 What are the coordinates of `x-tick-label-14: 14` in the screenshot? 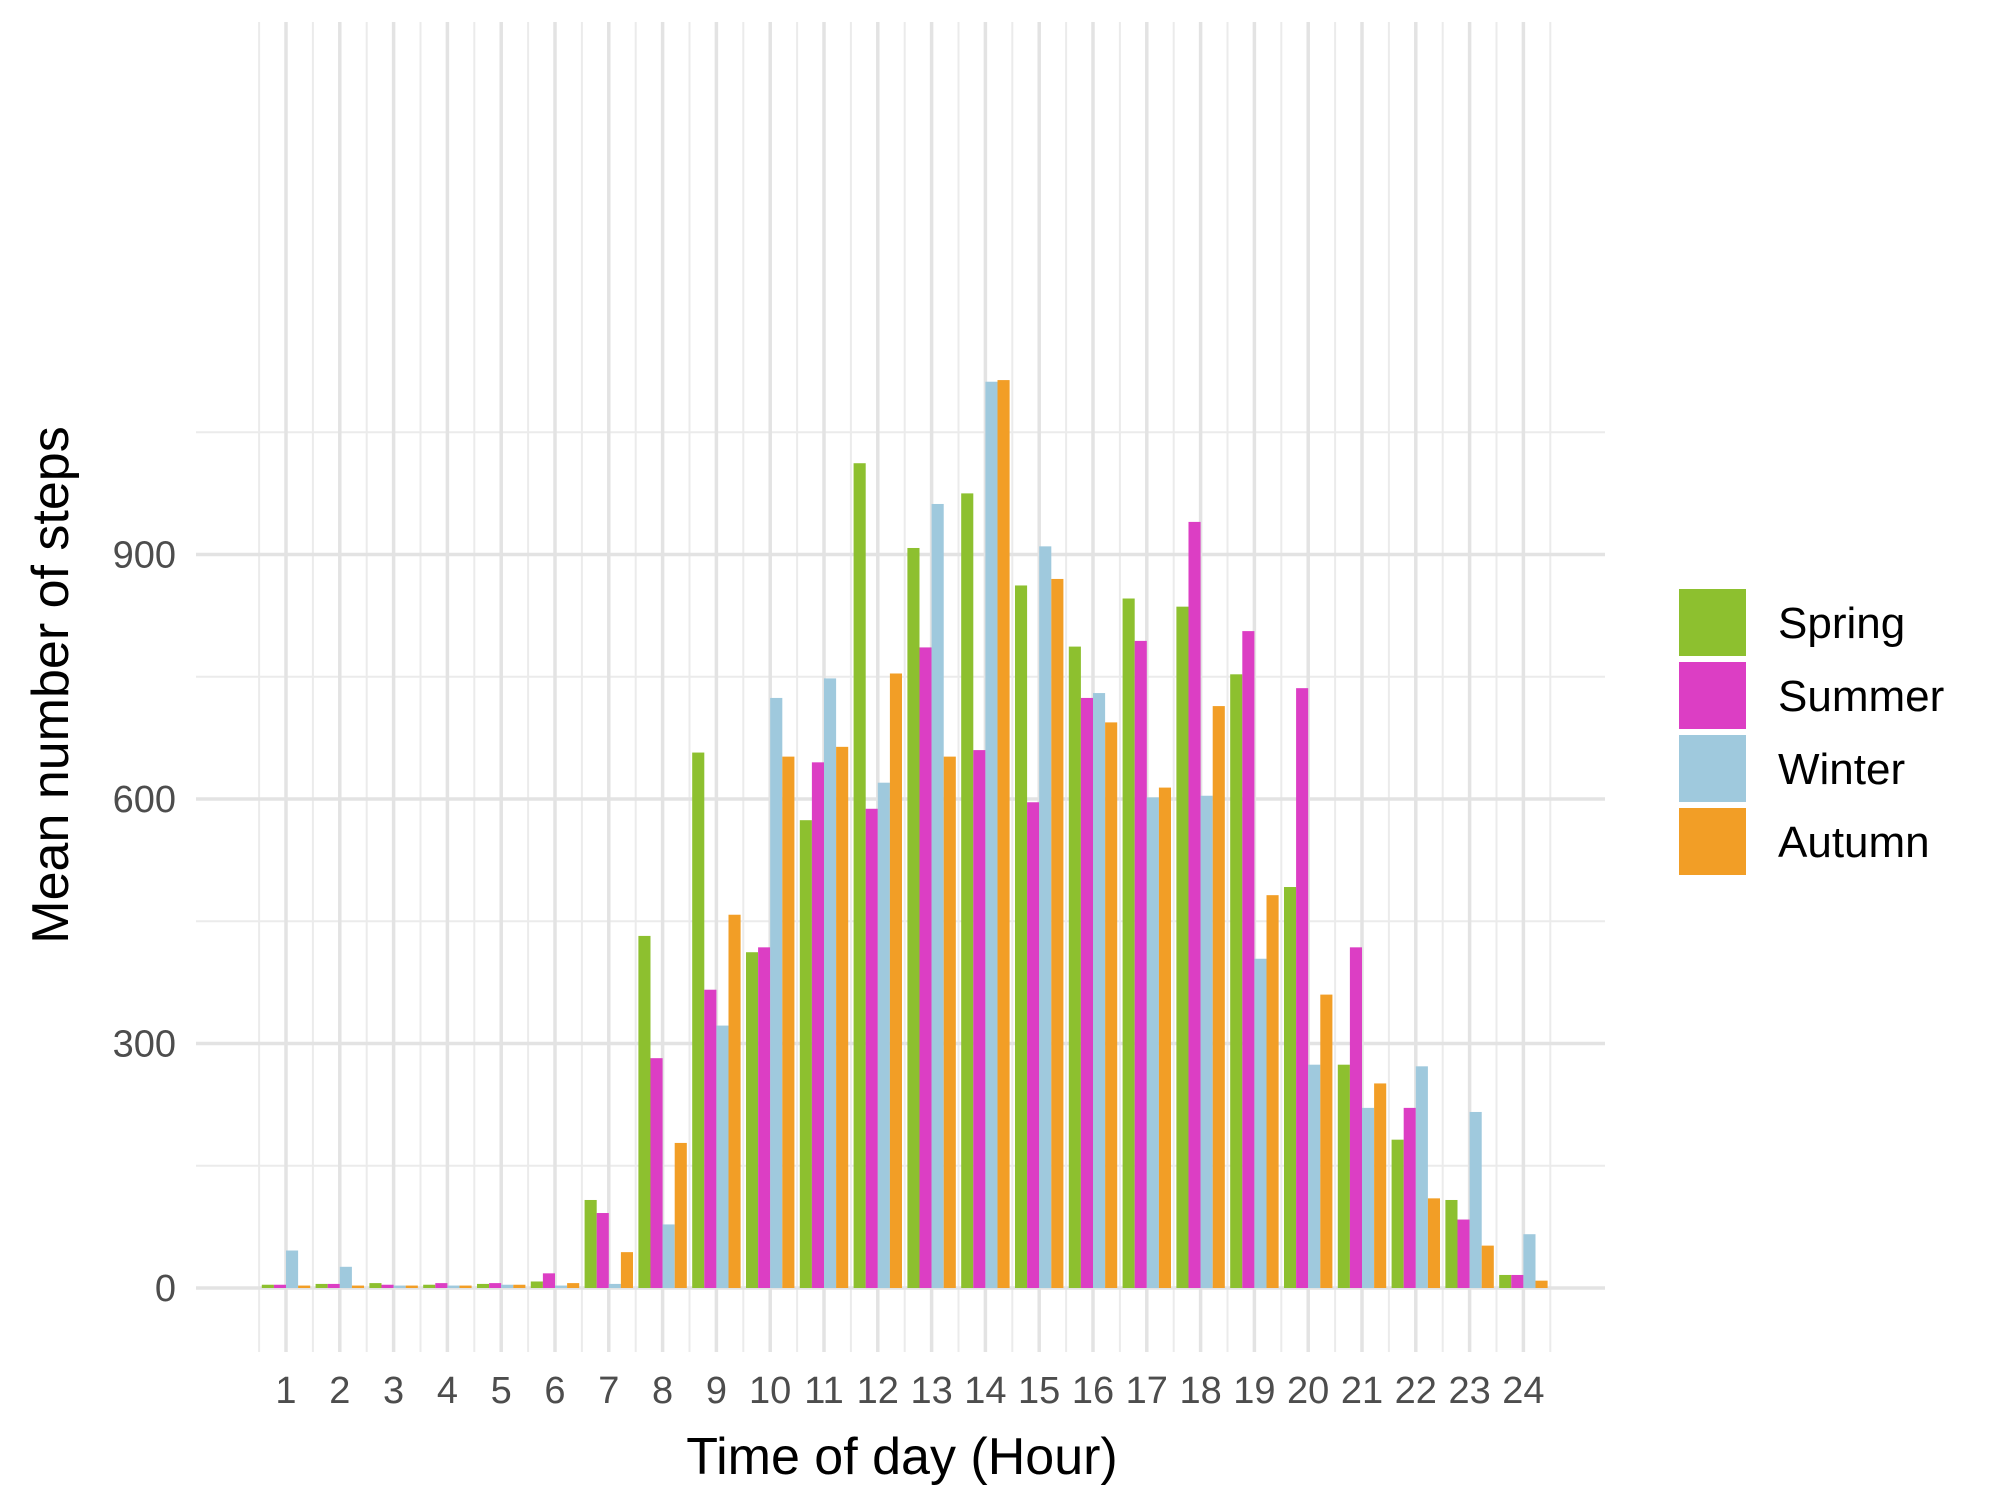 It's located at (985, 1391).